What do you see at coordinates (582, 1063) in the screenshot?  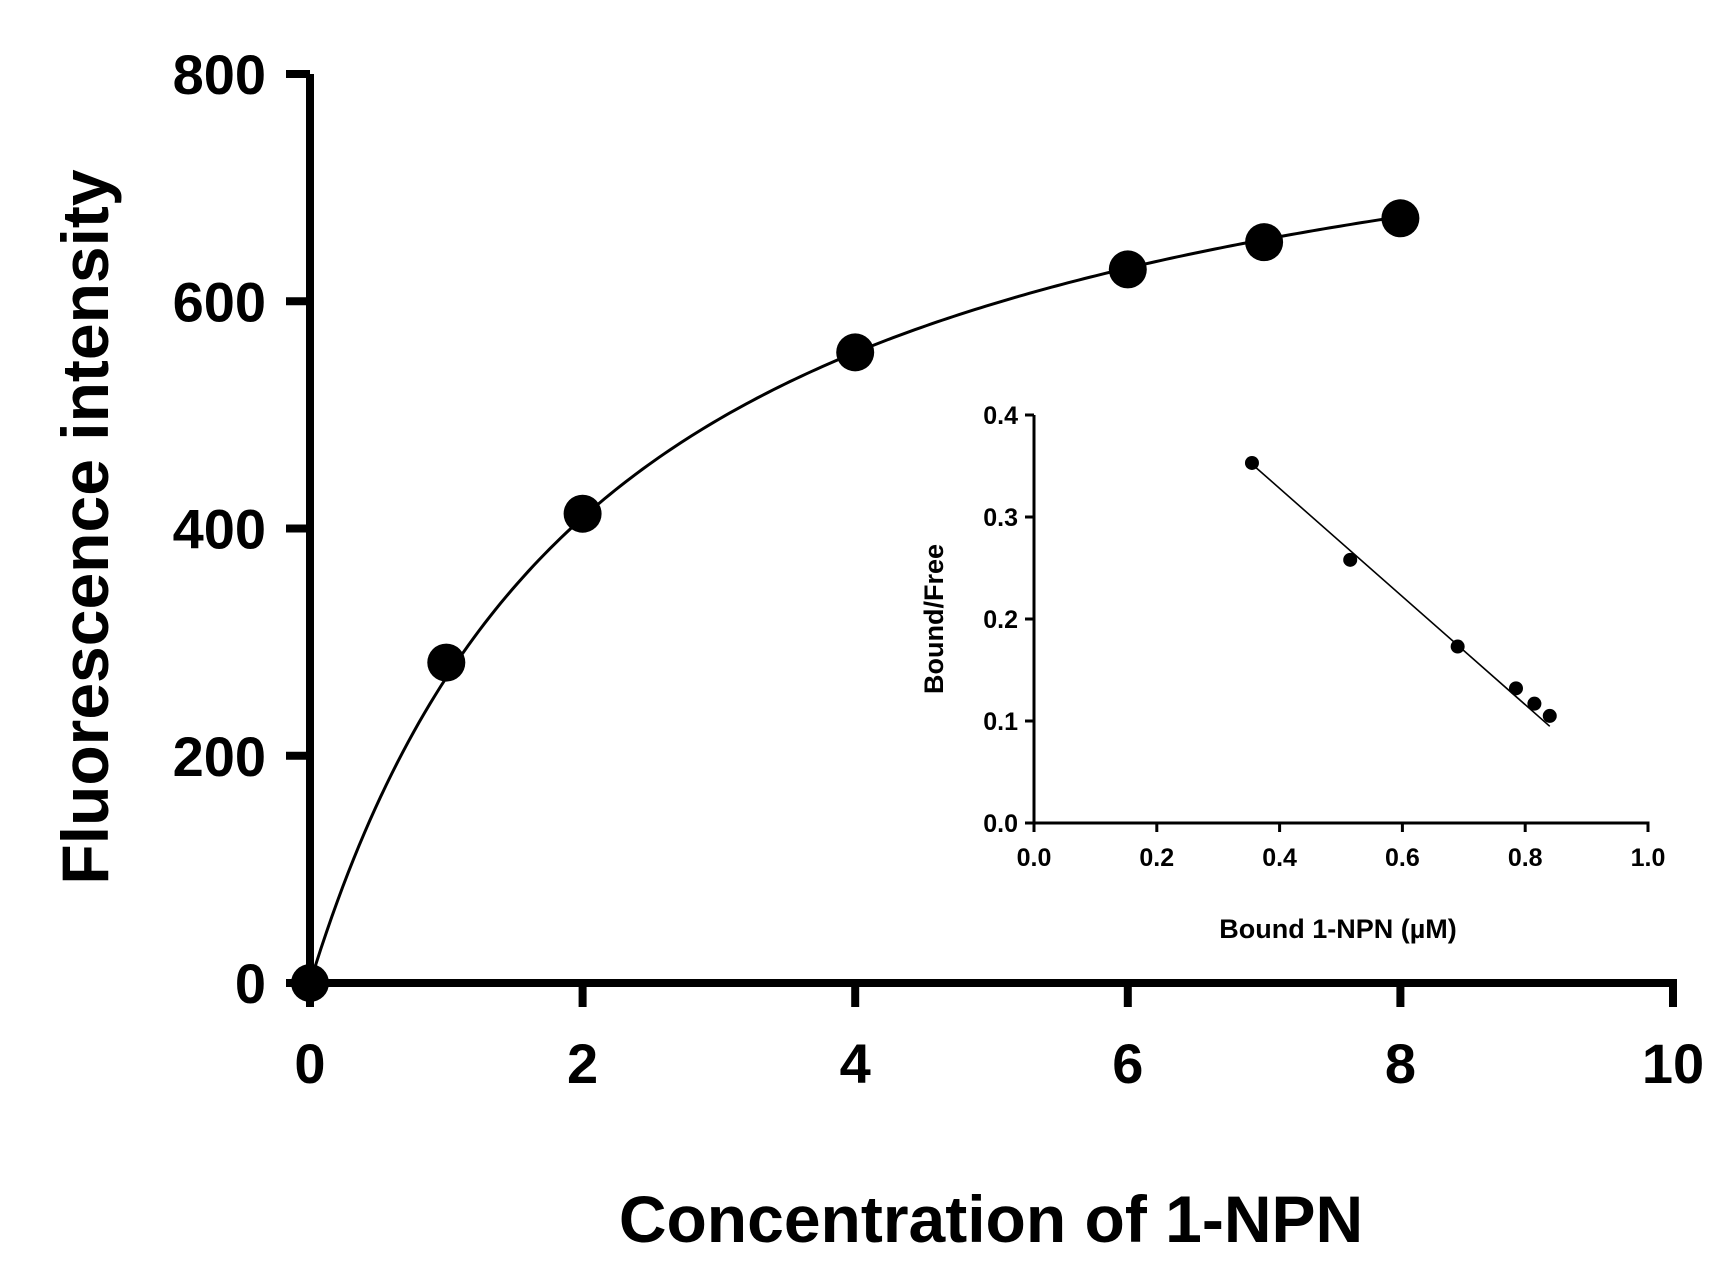 I see `main-x-tick-label: 2` at bounding box center [582, 1063].